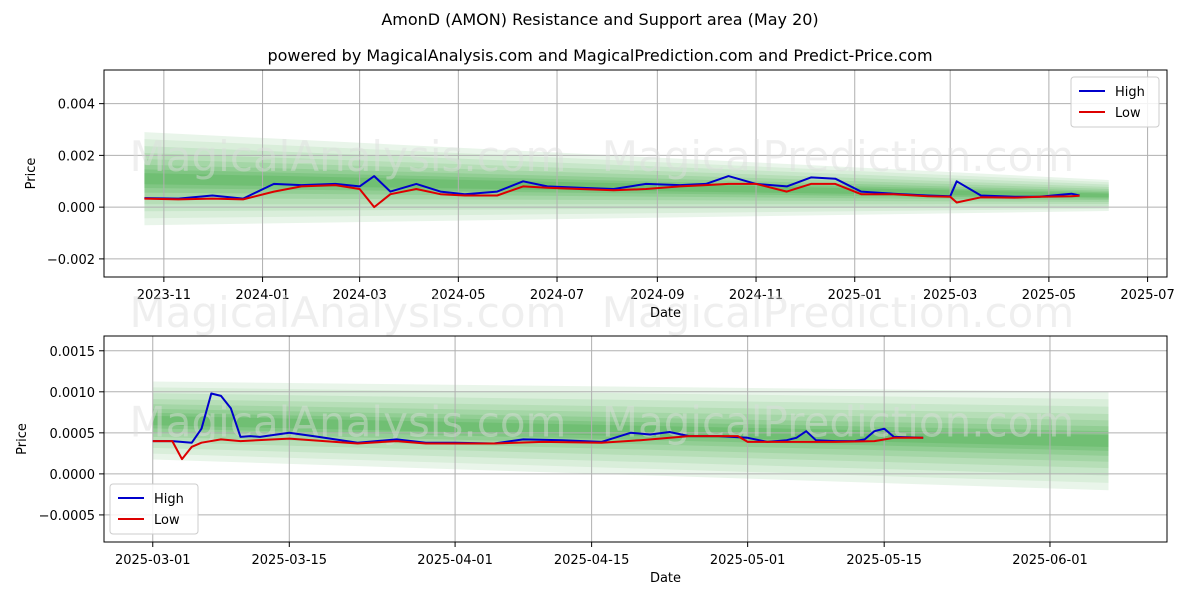 The width and height of the screenshot is (1200, 600). I want to click on y-tick-label: −0.0005, so click(67, 516).